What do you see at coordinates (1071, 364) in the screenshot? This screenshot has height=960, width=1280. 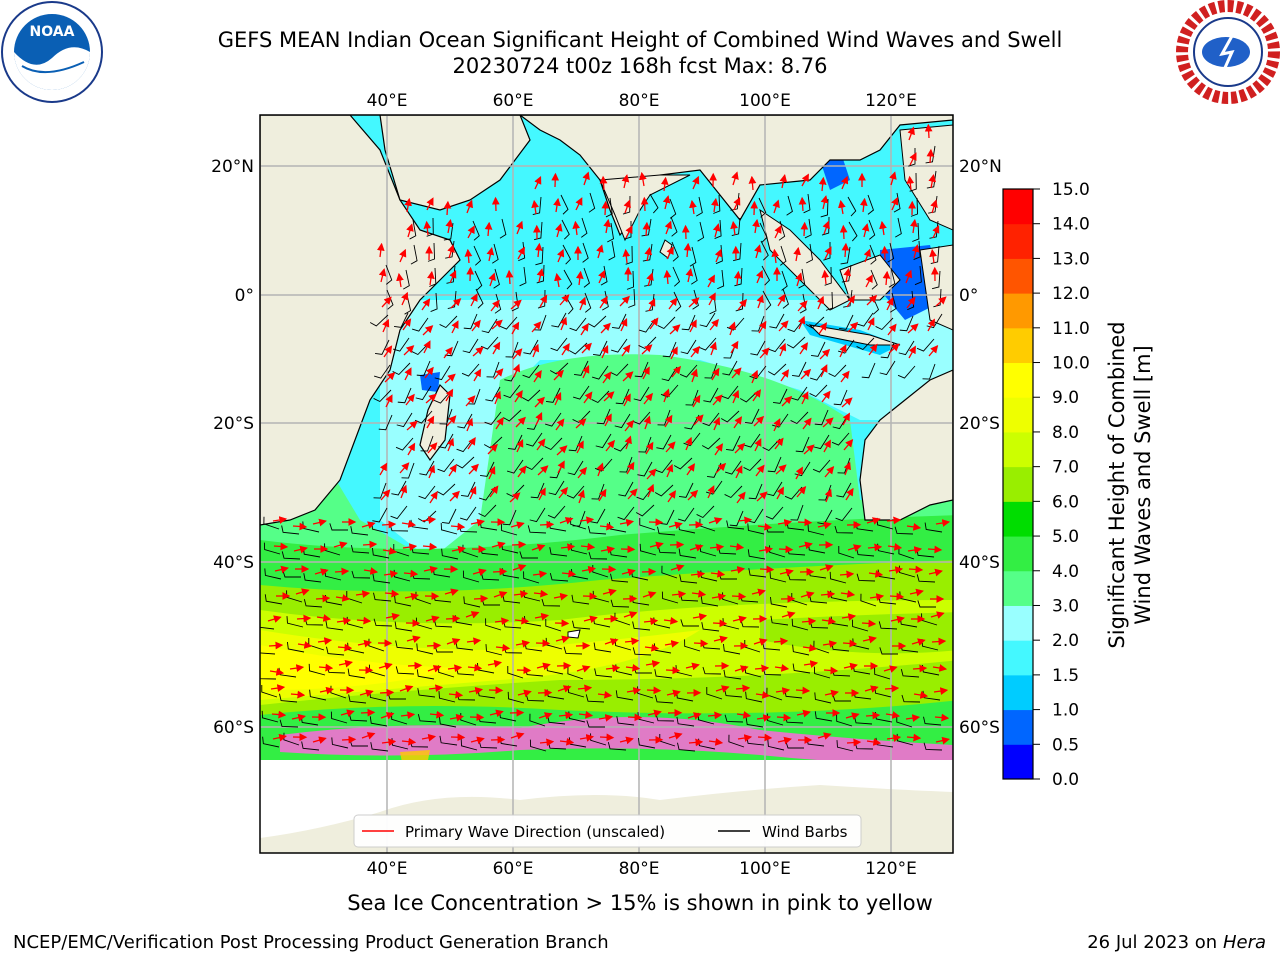 I see `colorbar-tick-label: 10.0` at bounding box center [1071, 364].